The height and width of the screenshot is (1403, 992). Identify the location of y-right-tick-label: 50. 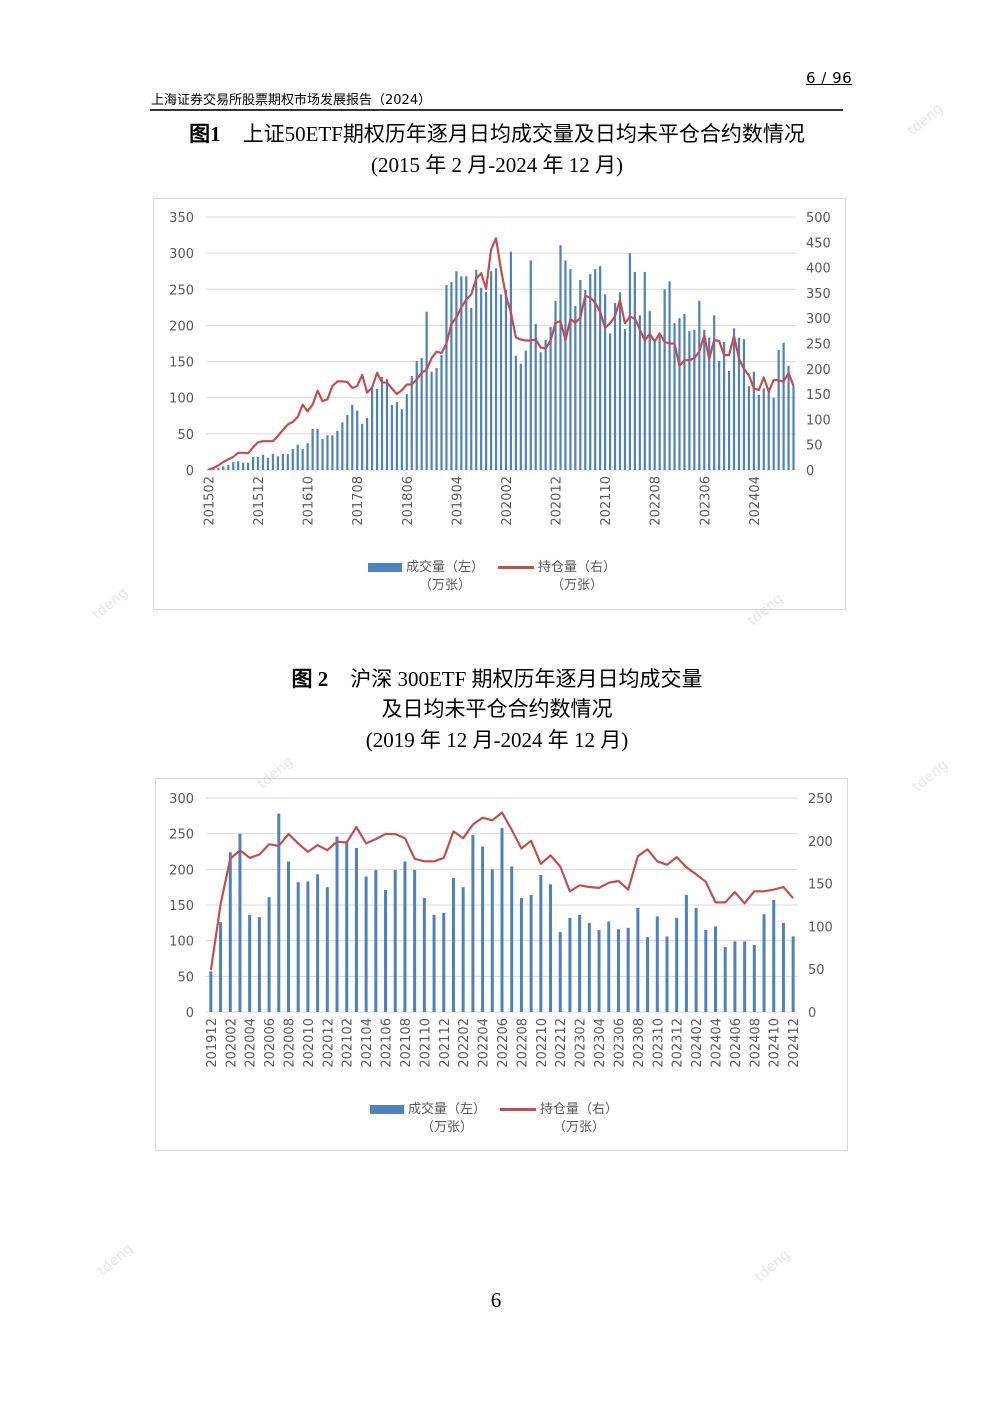
(814, 446).